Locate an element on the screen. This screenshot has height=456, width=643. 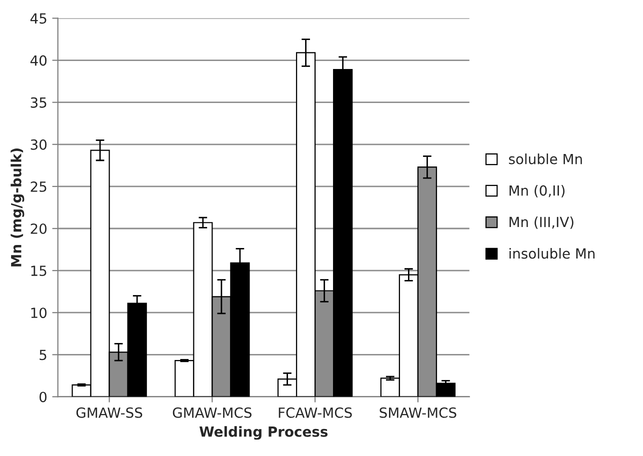
y-tick-label: 35 is located at coordinates (38, 102).